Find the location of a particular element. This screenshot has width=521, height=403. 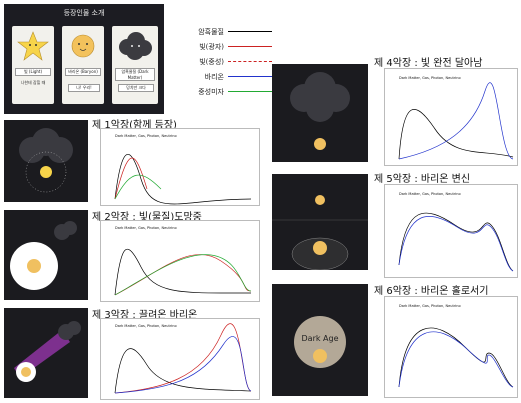

intro-title: 등장인물 소개 is located at coordinates (84, 13).